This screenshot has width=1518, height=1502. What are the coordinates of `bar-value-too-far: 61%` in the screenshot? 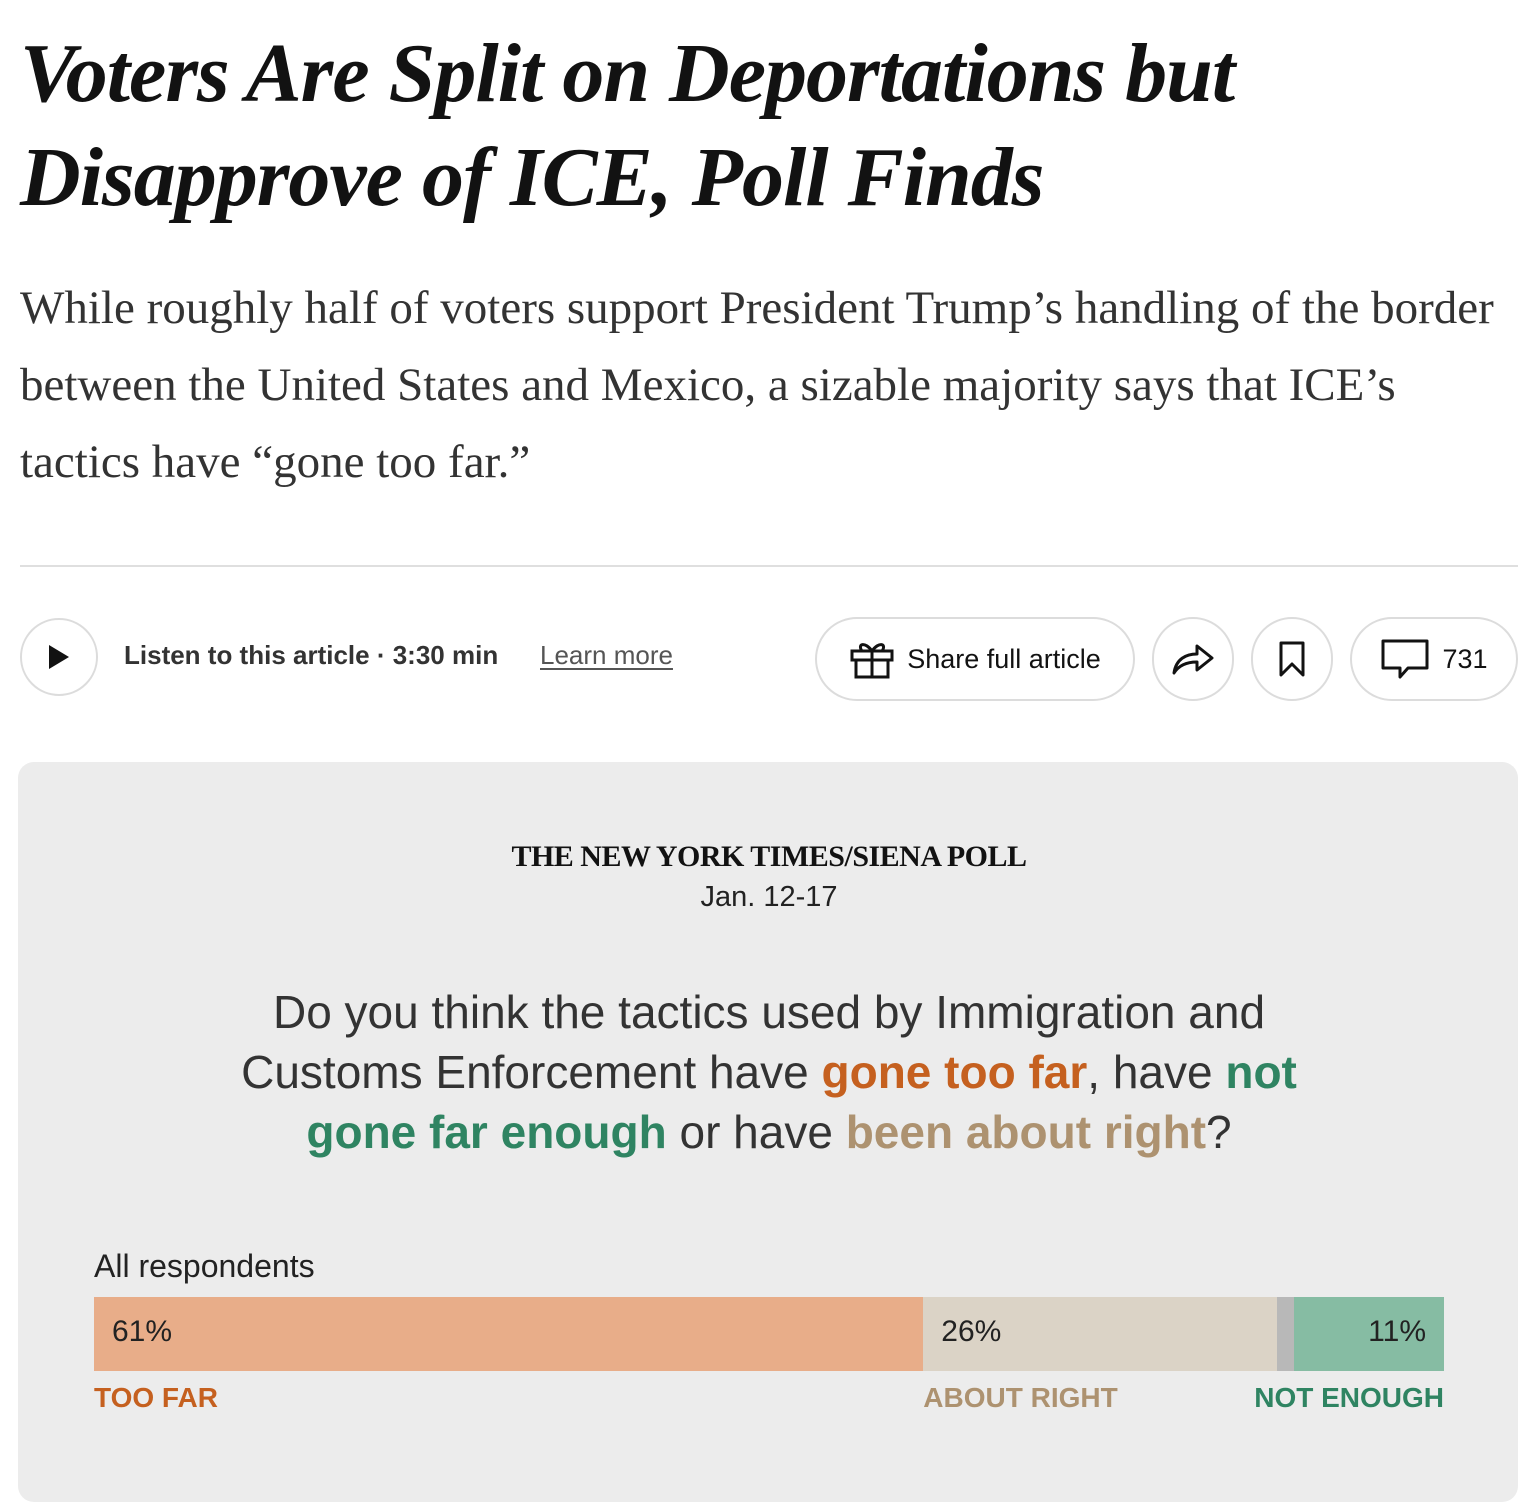 It's located at (142, 1331).